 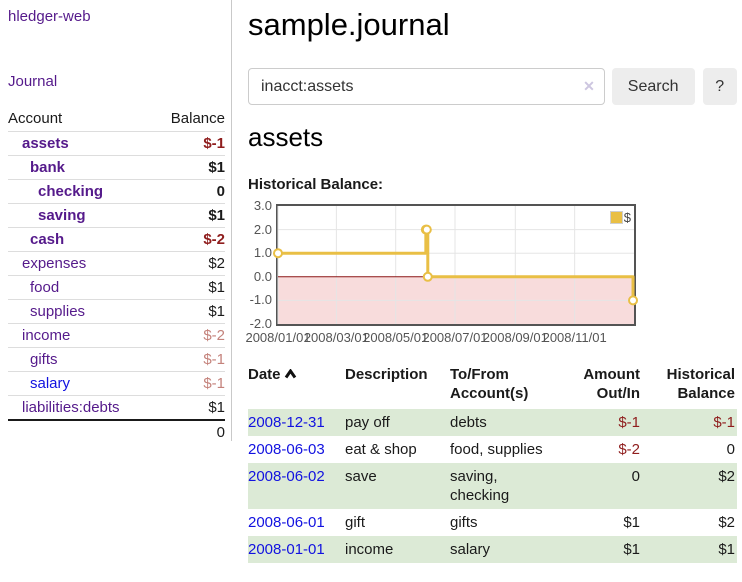 What do you see at coordinates (506, 486) in the screenshot?
I see `register-accounts: saving, checking` at bounding box center [506, 486].